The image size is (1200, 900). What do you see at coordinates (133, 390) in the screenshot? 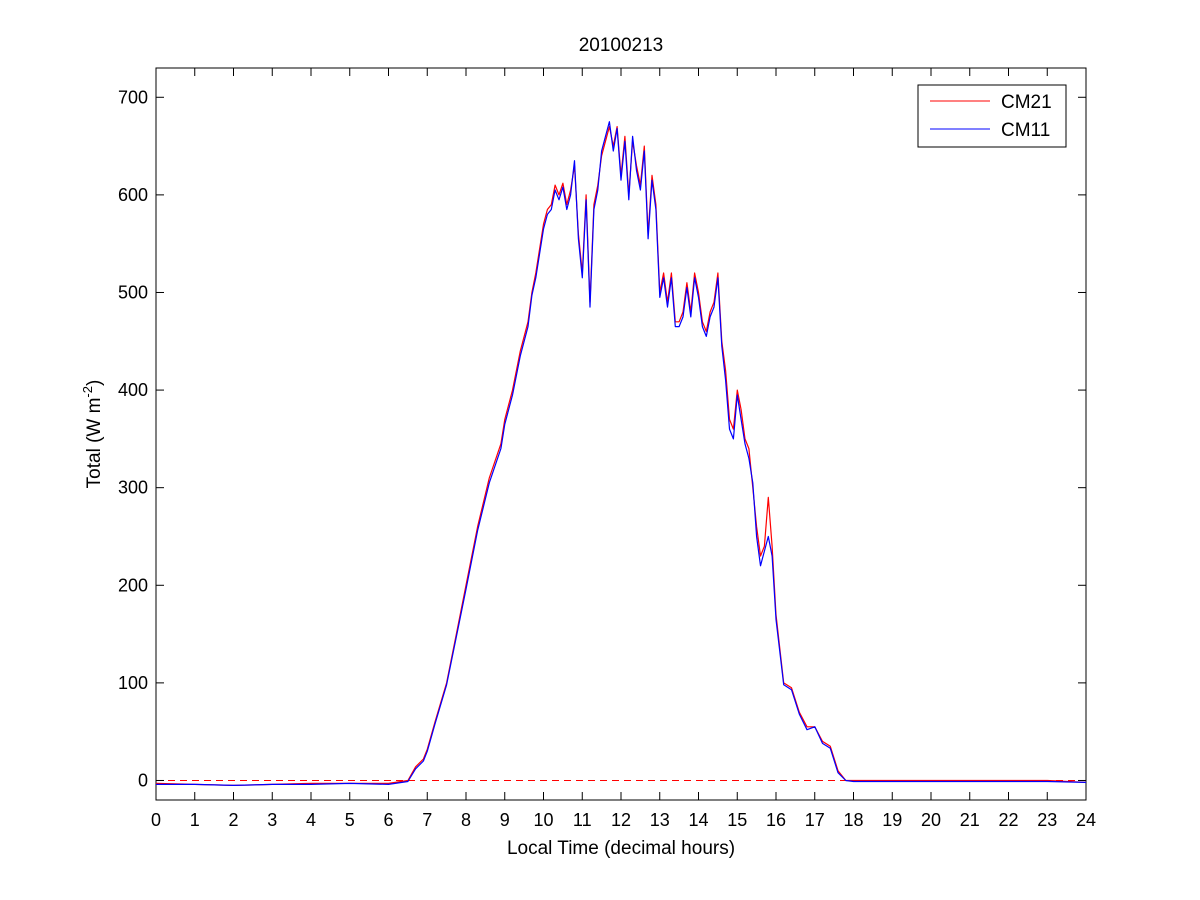
I see `y-tick-label: 400` at bounding box center [133, 390].